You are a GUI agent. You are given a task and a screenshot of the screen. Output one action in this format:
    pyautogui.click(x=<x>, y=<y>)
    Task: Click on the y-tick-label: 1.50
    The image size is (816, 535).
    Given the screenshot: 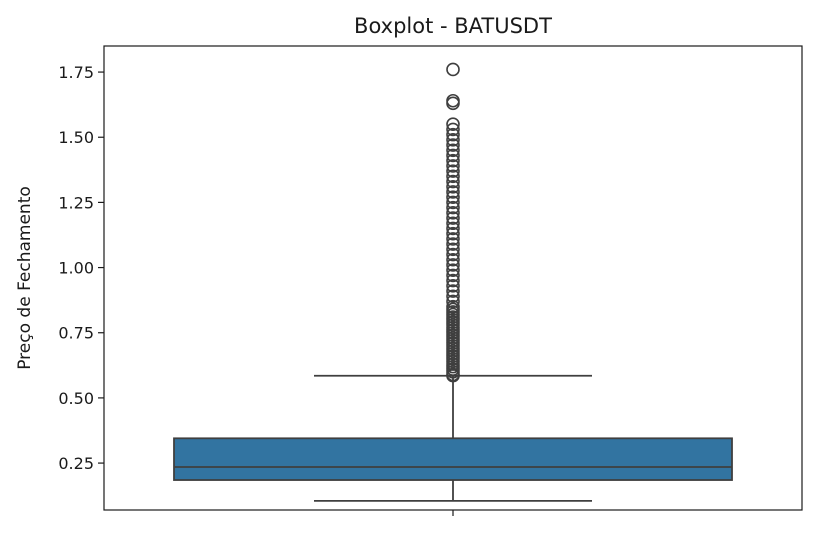 What is the action you would take?
    pyautogui.click(x=76, y=137)
    